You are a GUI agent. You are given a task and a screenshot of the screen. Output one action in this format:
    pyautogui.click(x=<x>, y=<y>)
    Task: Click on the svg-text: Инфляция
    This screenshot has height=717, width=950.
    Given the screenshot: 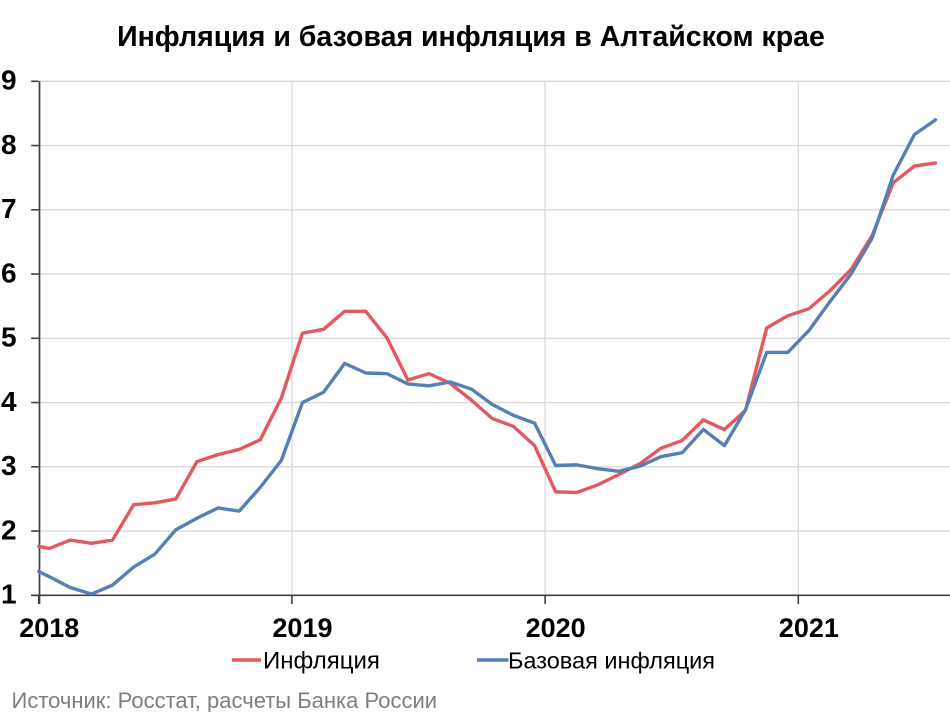 What is the action you would take?
    pyautogui.click(x=321, y=661)
    